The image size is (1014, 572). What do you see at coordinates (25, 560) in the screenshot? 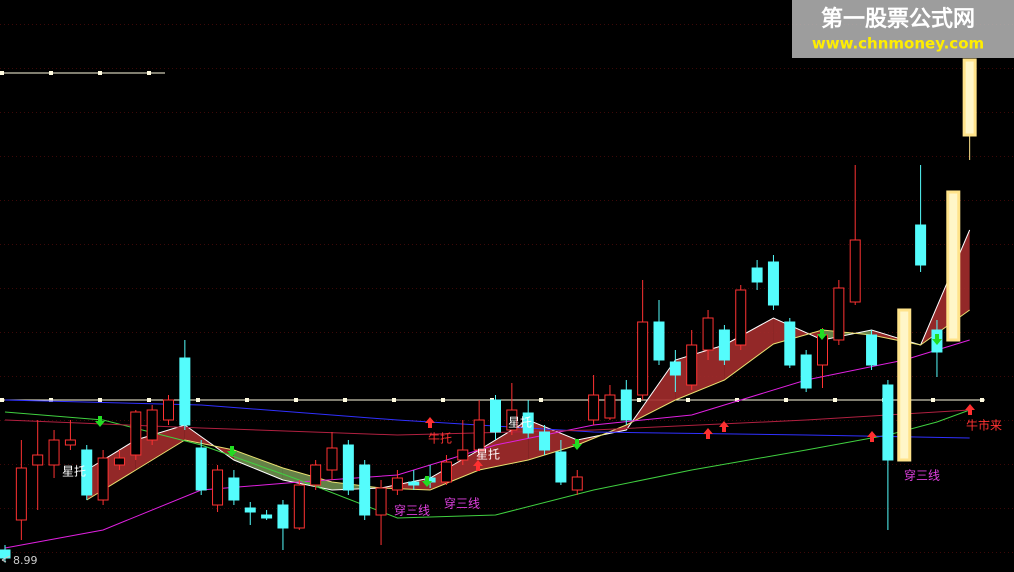
I see `low-label: 8.99` at bounding box center [25, 560].